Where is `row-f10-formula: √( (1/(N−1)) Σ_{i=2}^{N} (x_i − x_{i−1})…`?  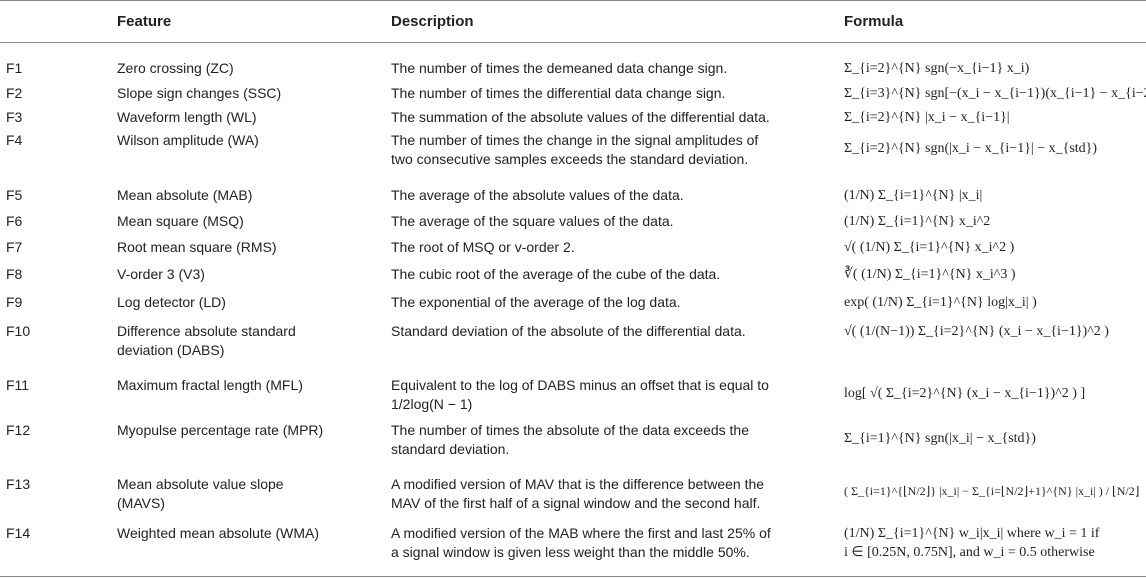 row-f10-formula: √( (1/(N−1)) Σ_{i=2}^{N} (x_i − x_{i−1})… is located at coordinates (976, 331).